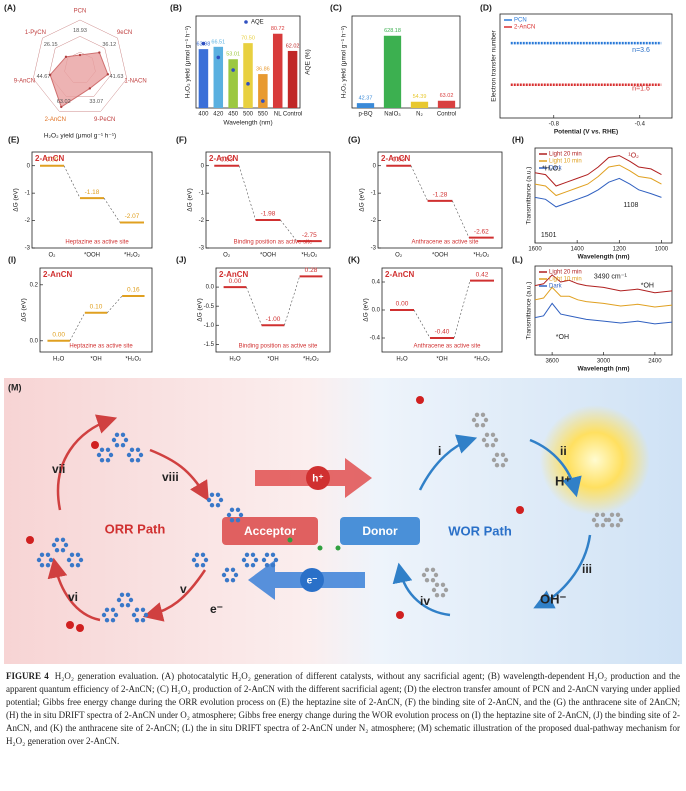 This screenshot has height=791, width=686. Describe the element at coordinates (392, 115) in the screenshot. I see `x-tick-label: NaIO₃` at that location.